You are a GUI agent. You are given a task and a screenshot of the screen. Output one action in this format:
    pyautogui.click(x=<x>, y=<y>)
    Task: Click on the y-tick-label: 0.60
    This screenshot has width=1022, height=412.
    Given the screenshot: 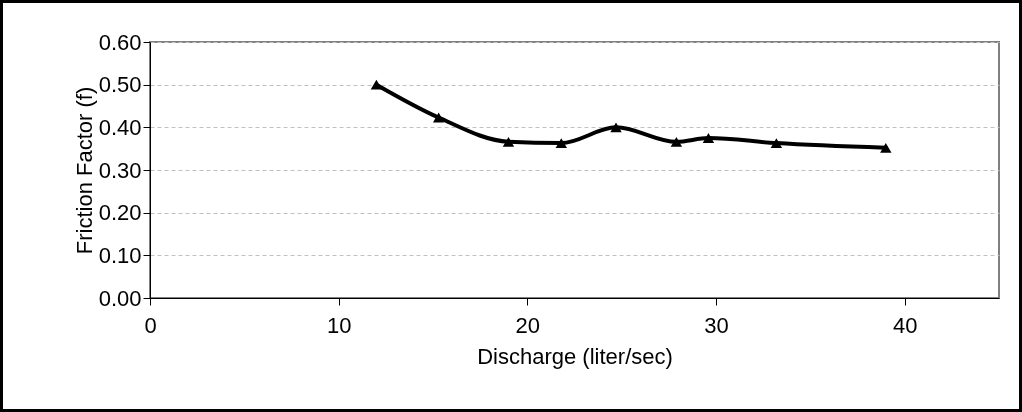 What is the action you would take?
    pyautogui.click(x=120, y=42)
    